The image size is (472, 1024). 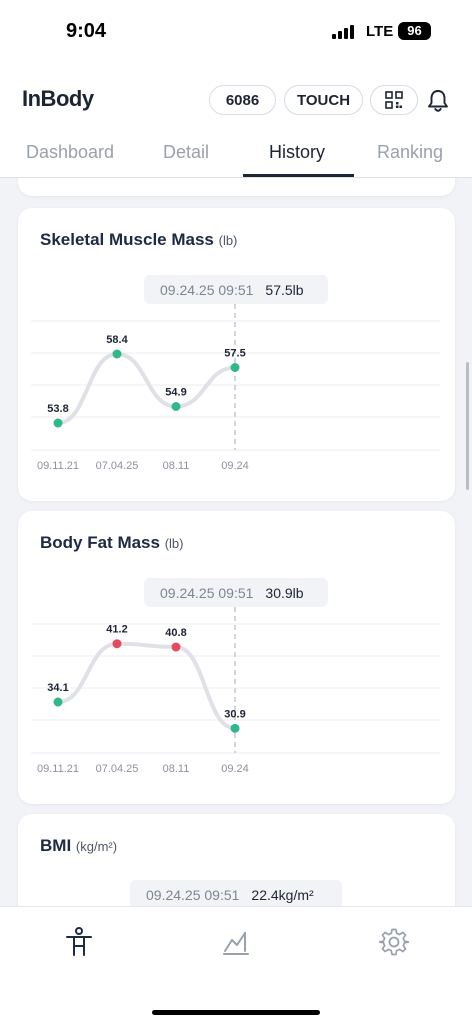 What do you see at coordinates (394, 942) in the screenshot?
I see `gear-icon` at bounding box center [394, 942].